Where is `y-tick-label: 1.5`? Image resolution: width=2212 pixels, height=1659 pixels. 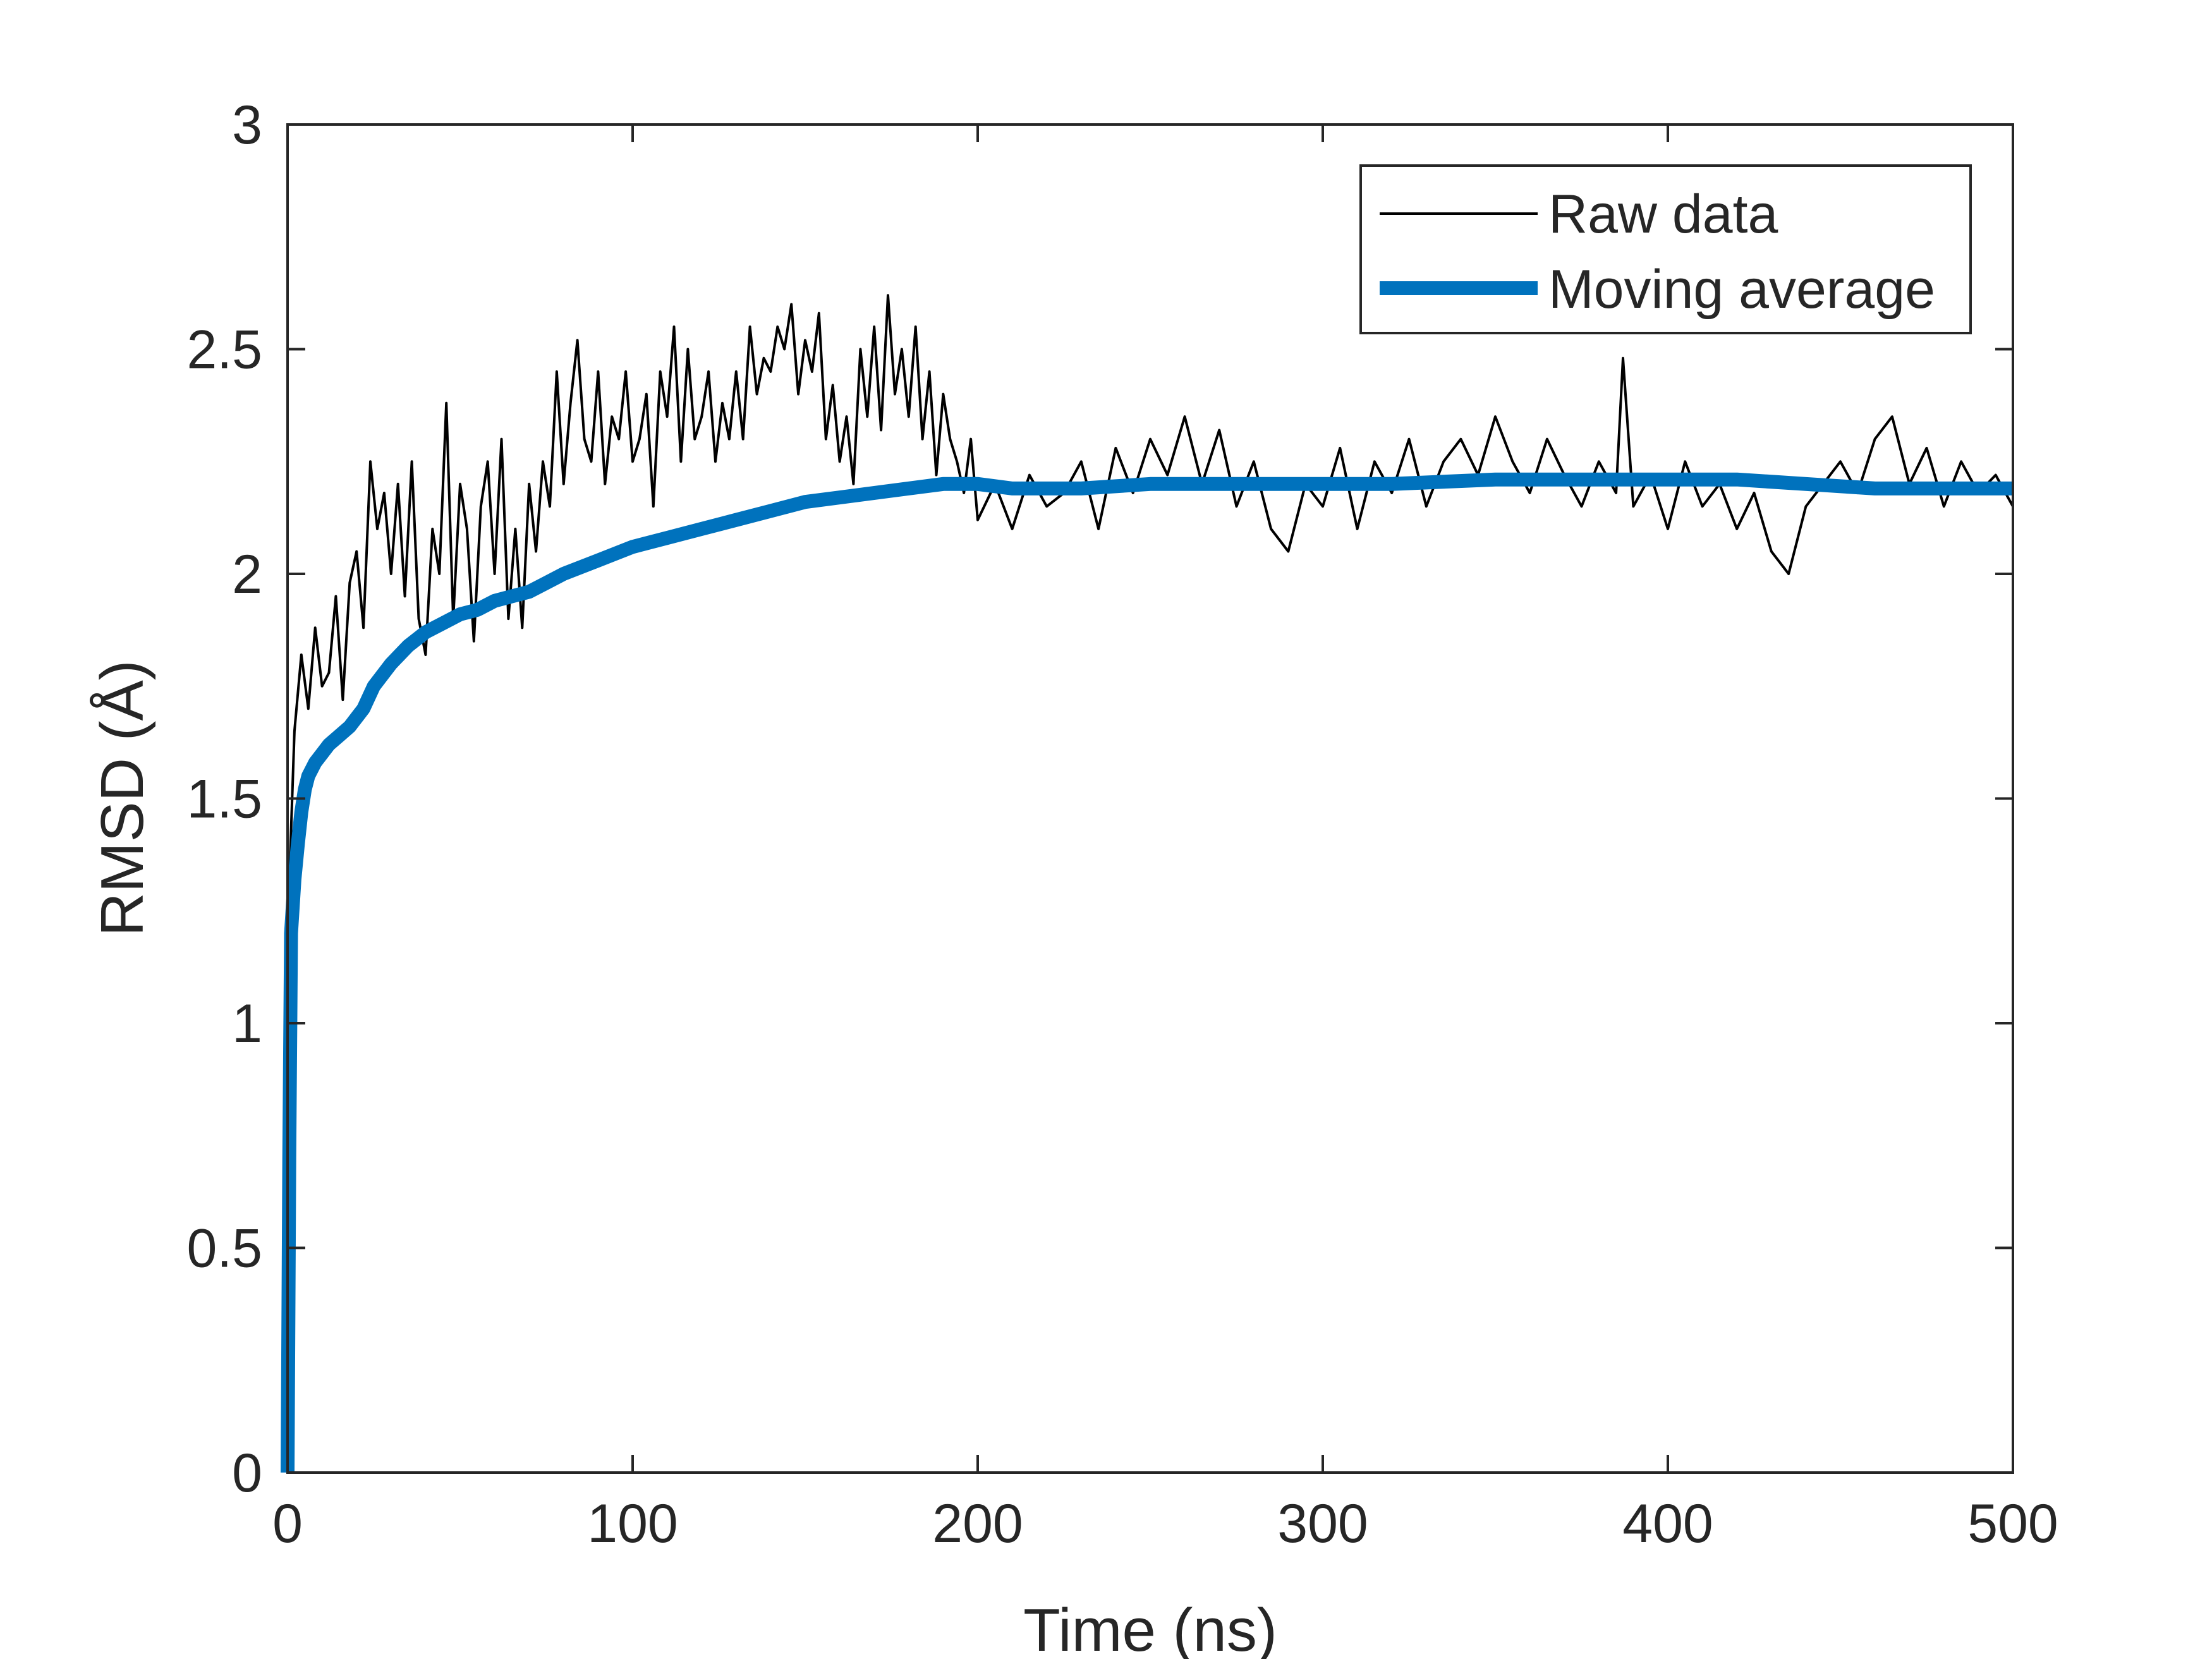
y-tick-label: 1.5 is located at coordinates (224, 799).